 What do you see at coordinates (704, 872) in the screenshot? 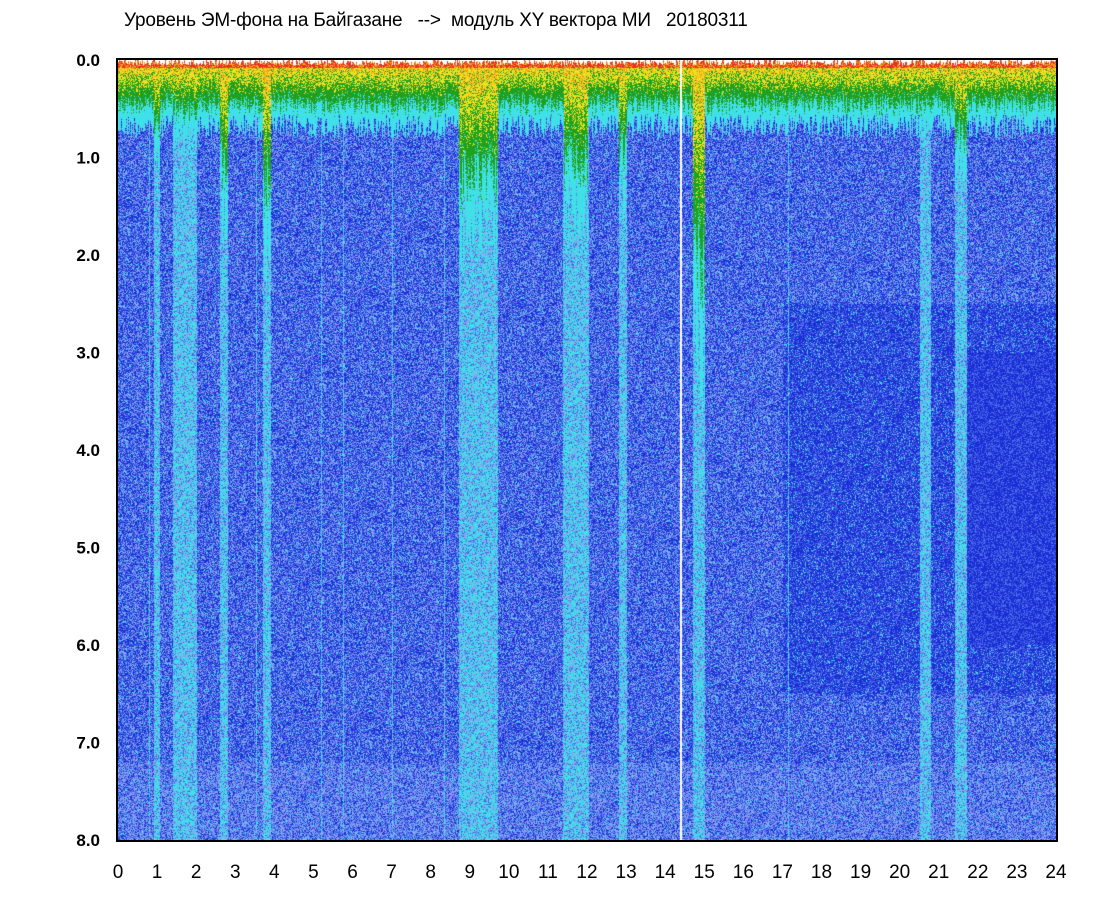
I see `x-tick-label: 15` at bounding box center [704, 872].